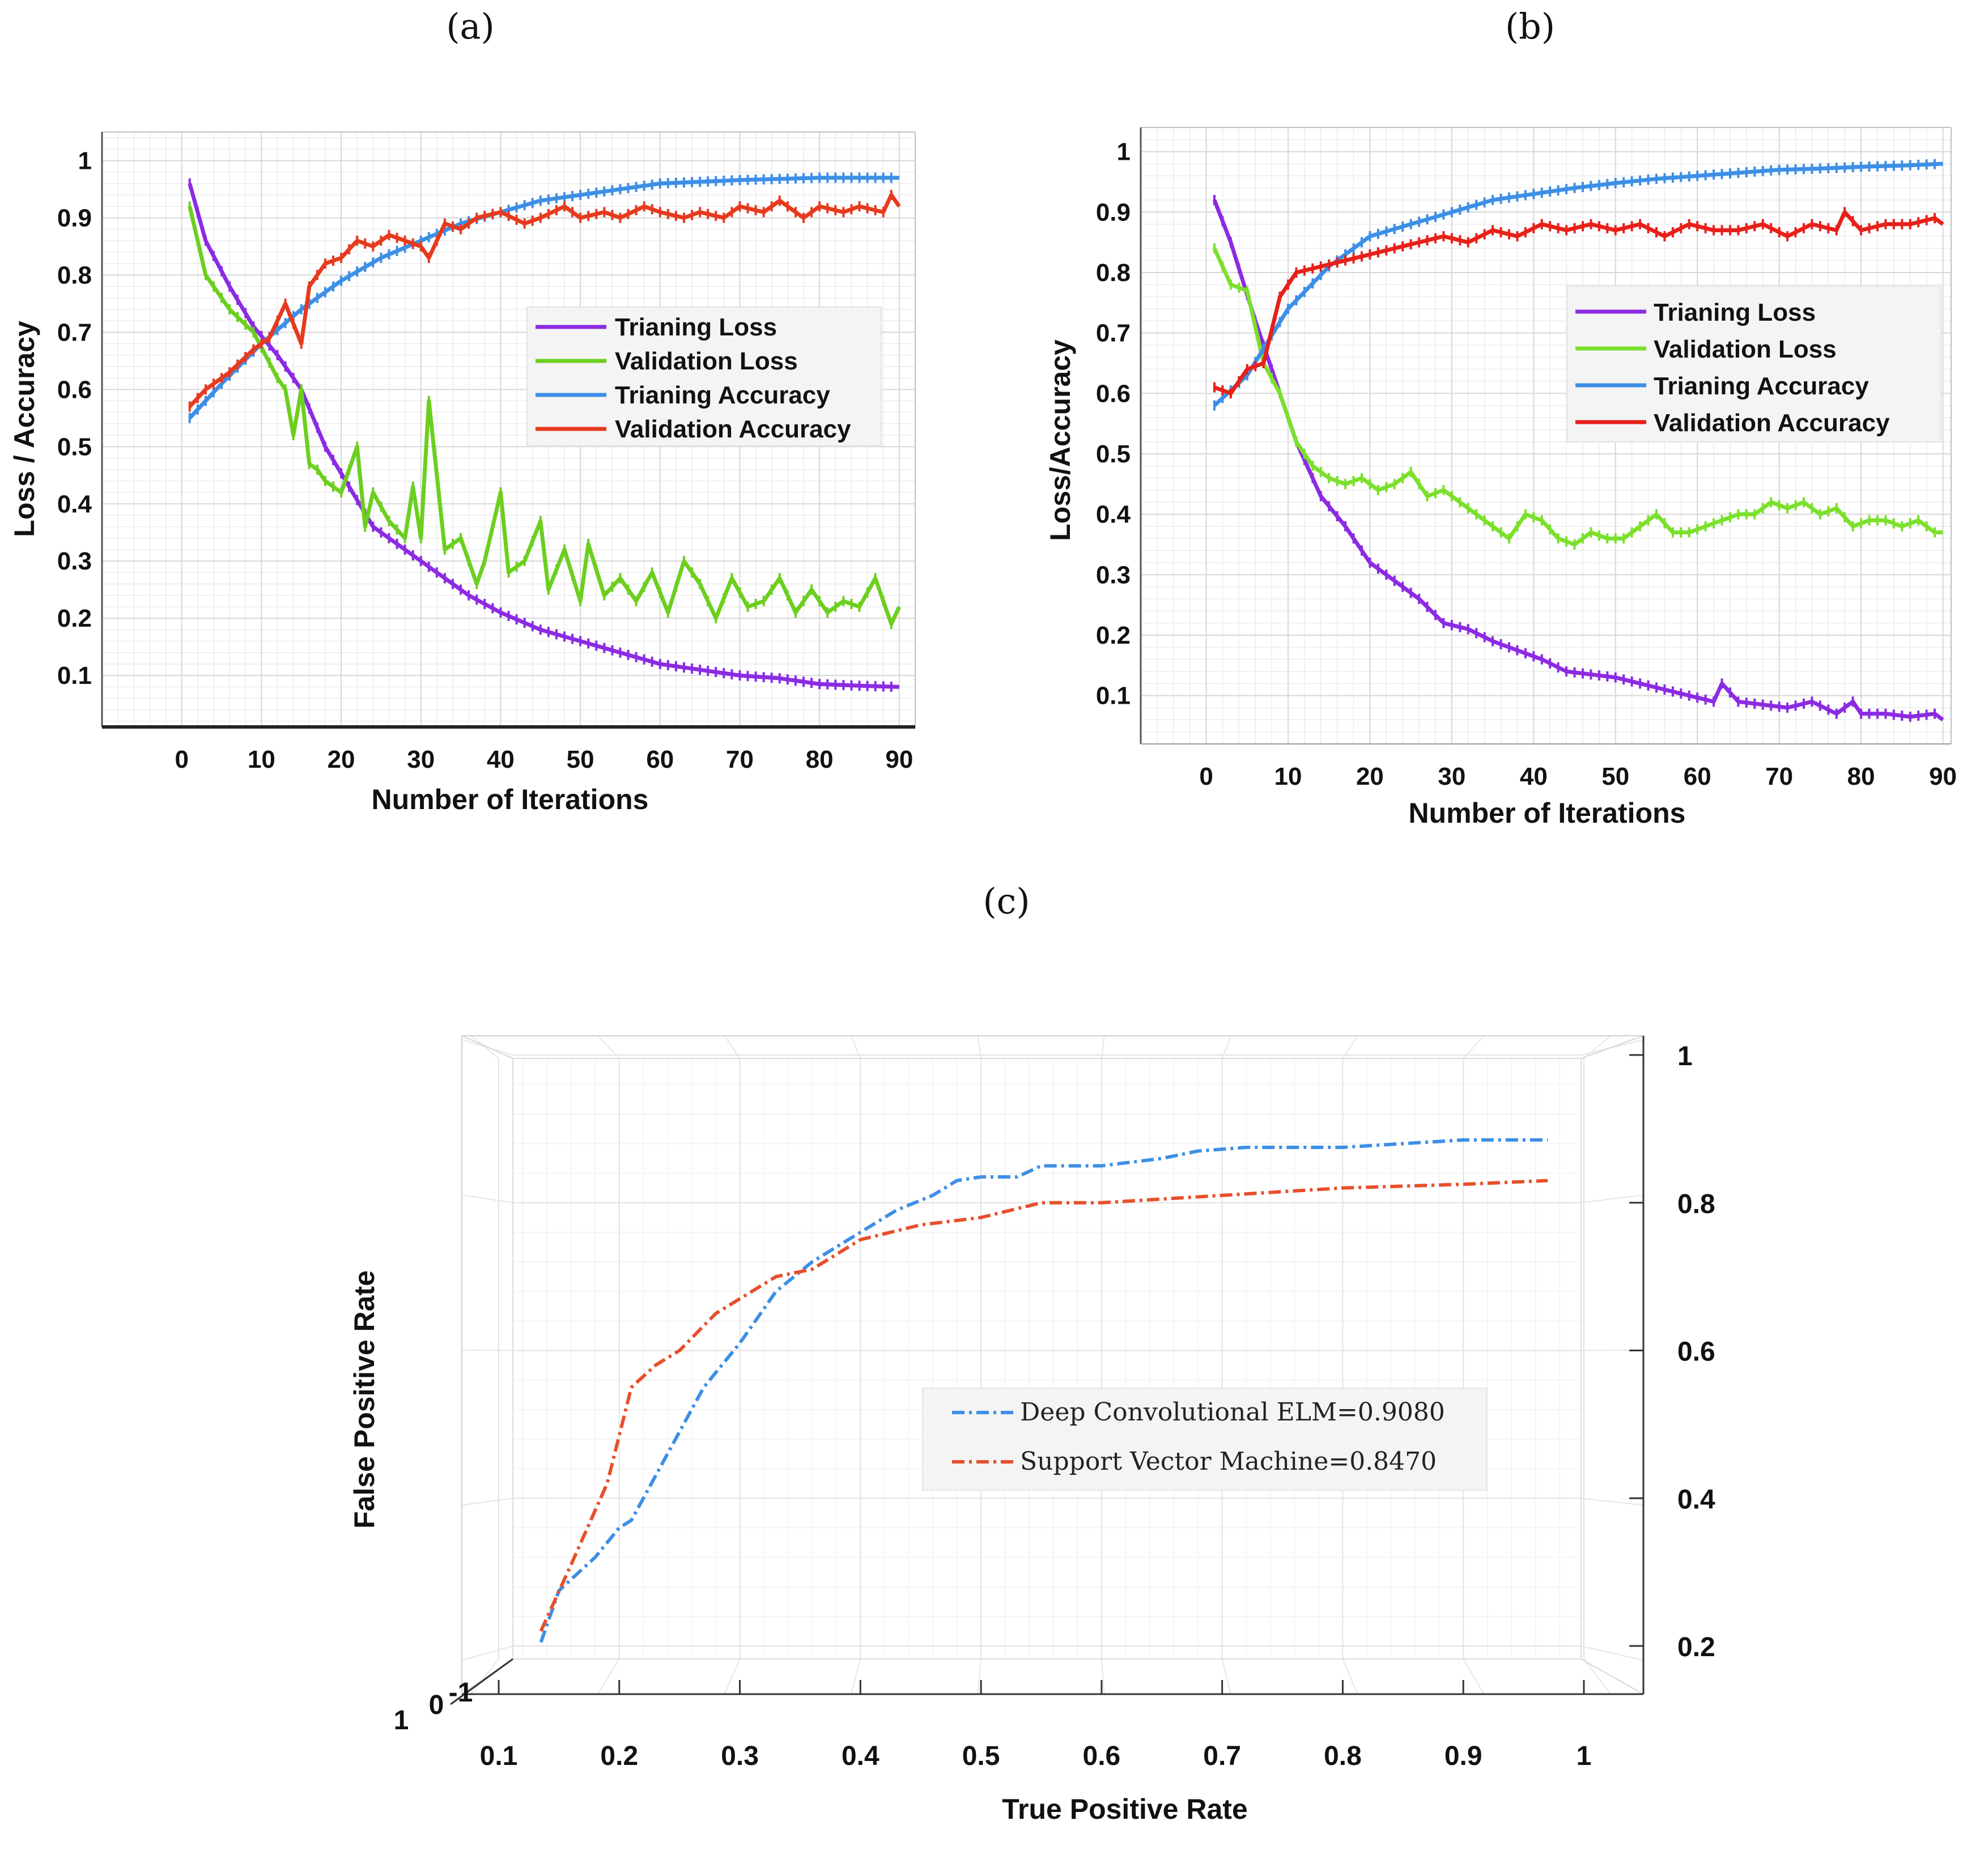 Image resolution: width=1963 pixels, height=1876 pixels. What do you see at coordinates (1615, 776) in the screenshot?
I see `chart-b-xtick-label: 50` at bounding box center [1615, 776].